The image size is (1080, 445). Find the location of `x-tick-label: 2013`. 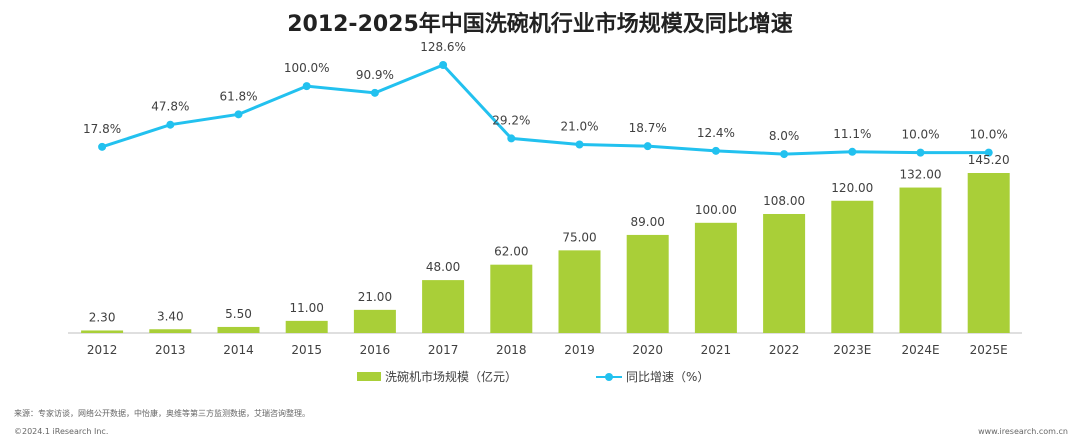

x-tick-label: 2013 is located at coordinates (170, 350).